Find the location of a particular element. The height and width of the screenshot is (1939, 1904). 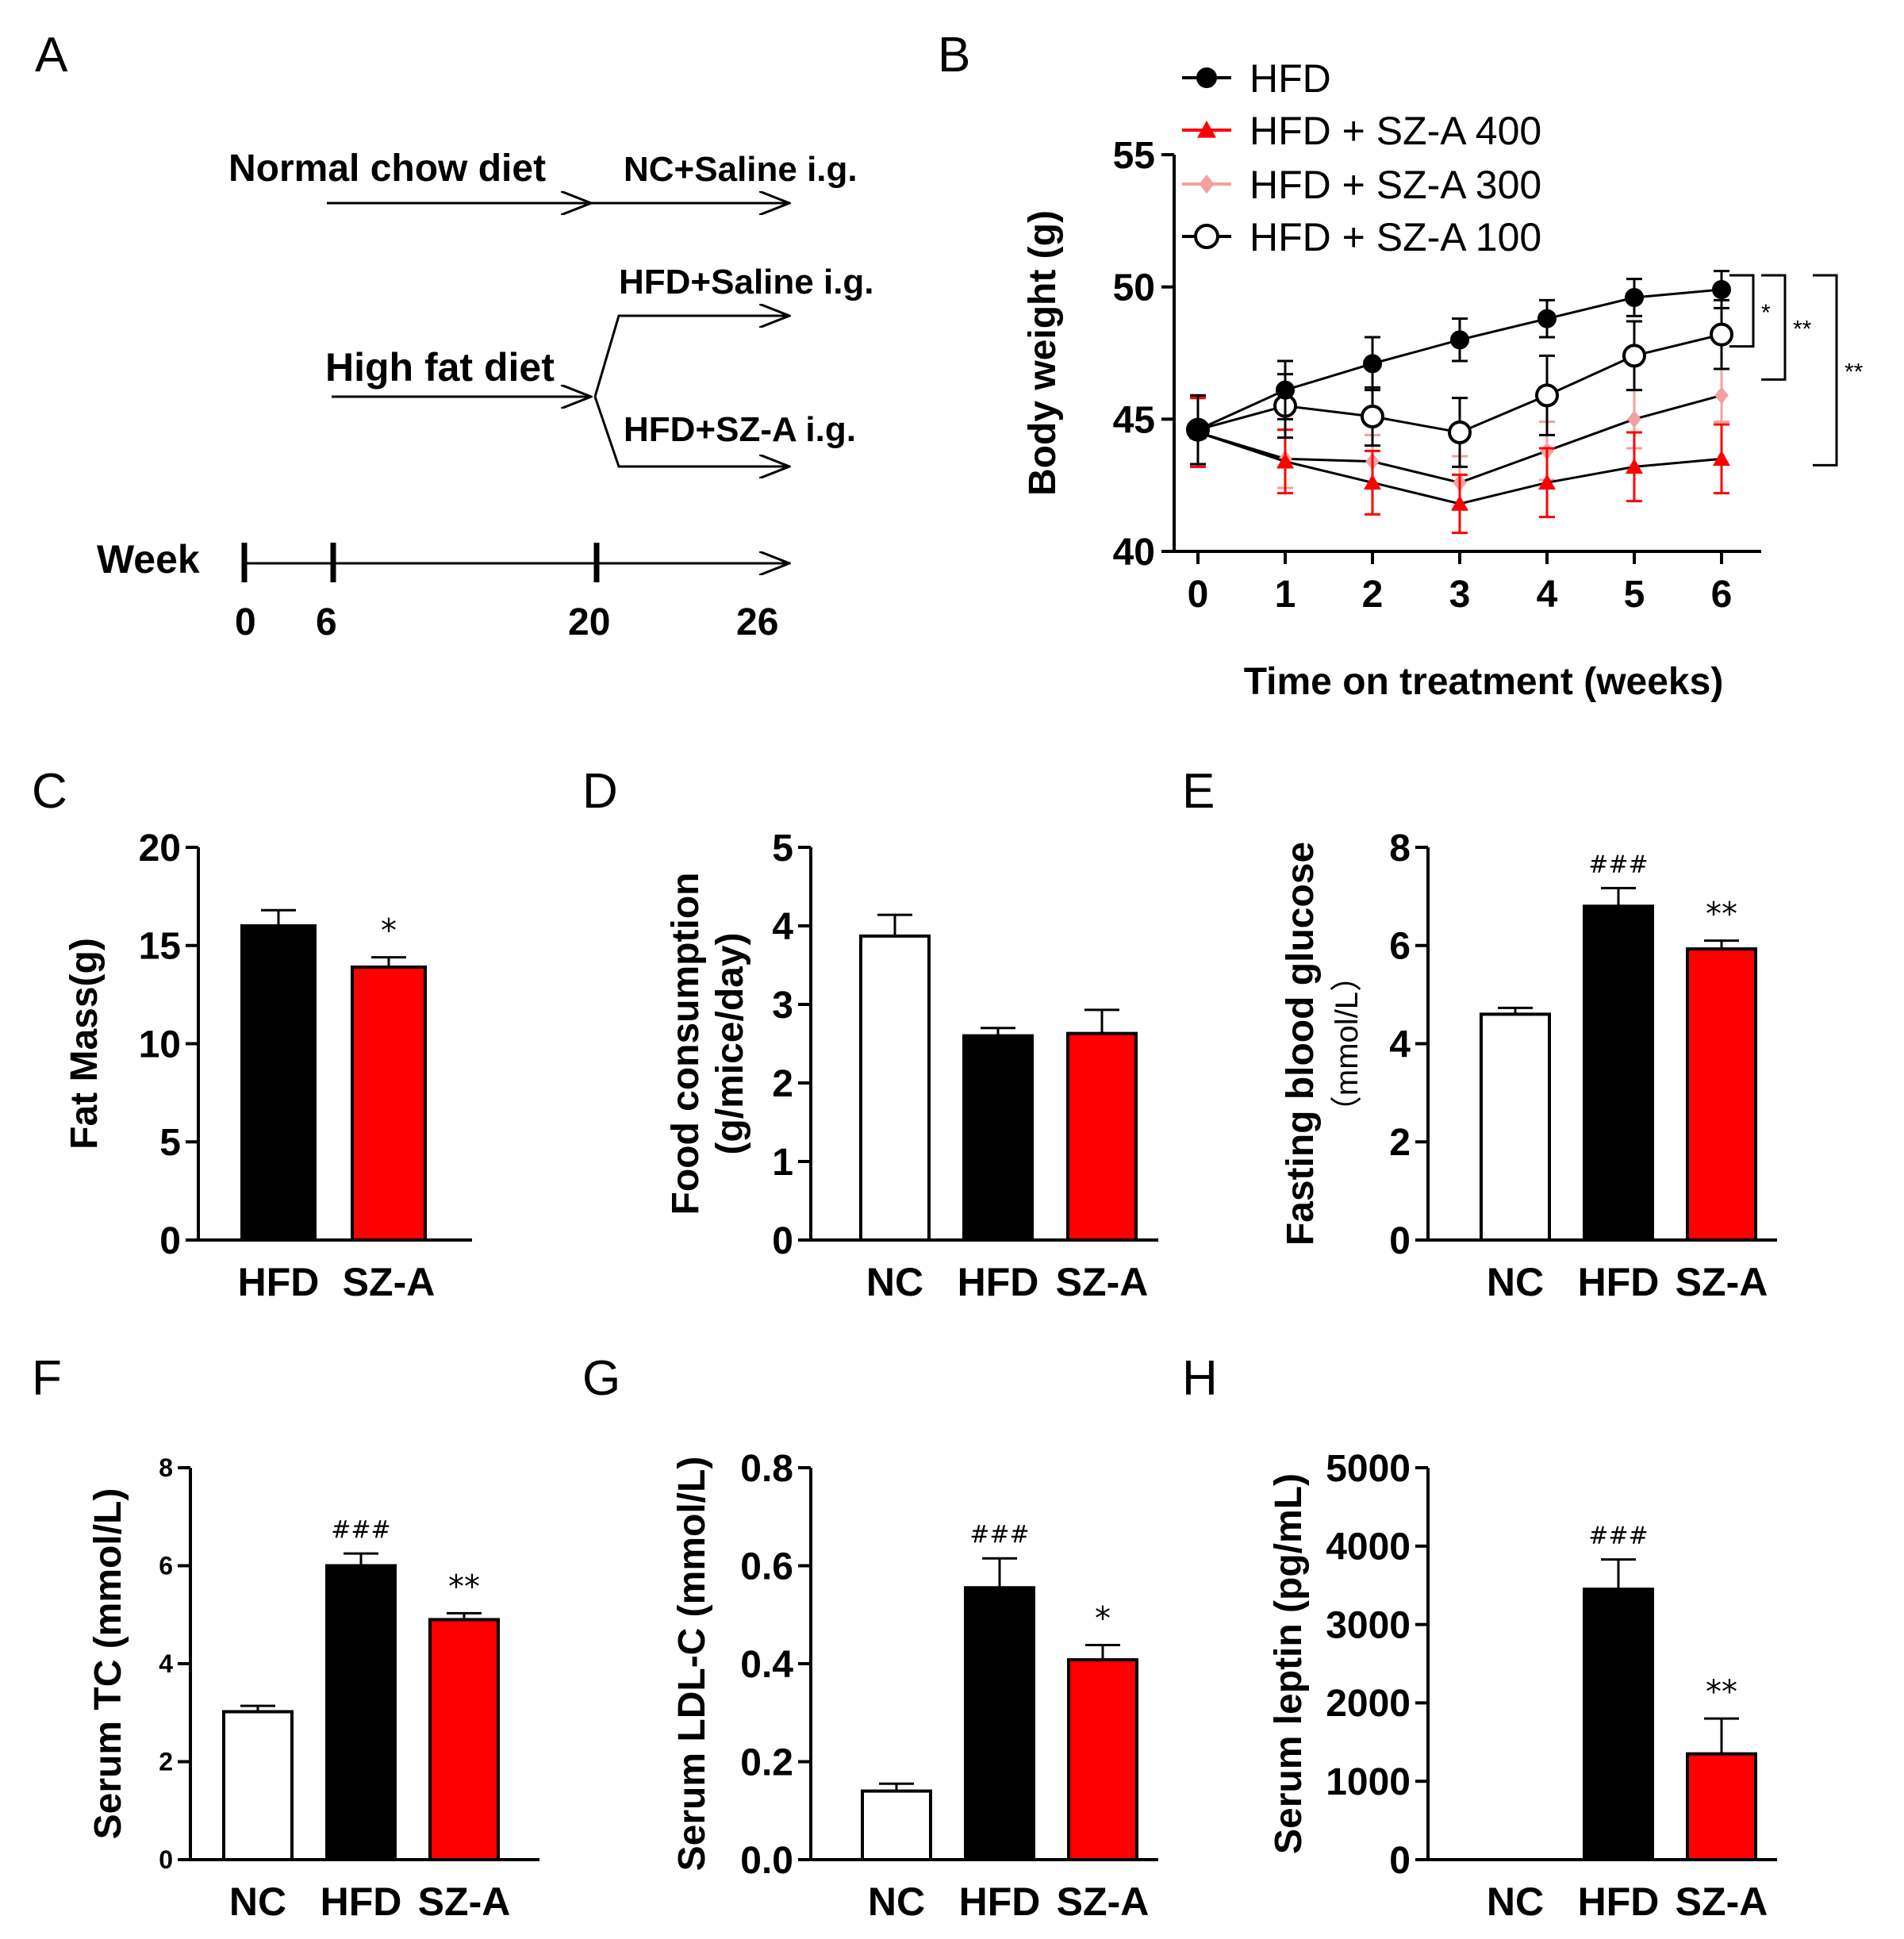

scheme-nc-outcome: NC+Saline i.g. is located at coordinates (741, 169).